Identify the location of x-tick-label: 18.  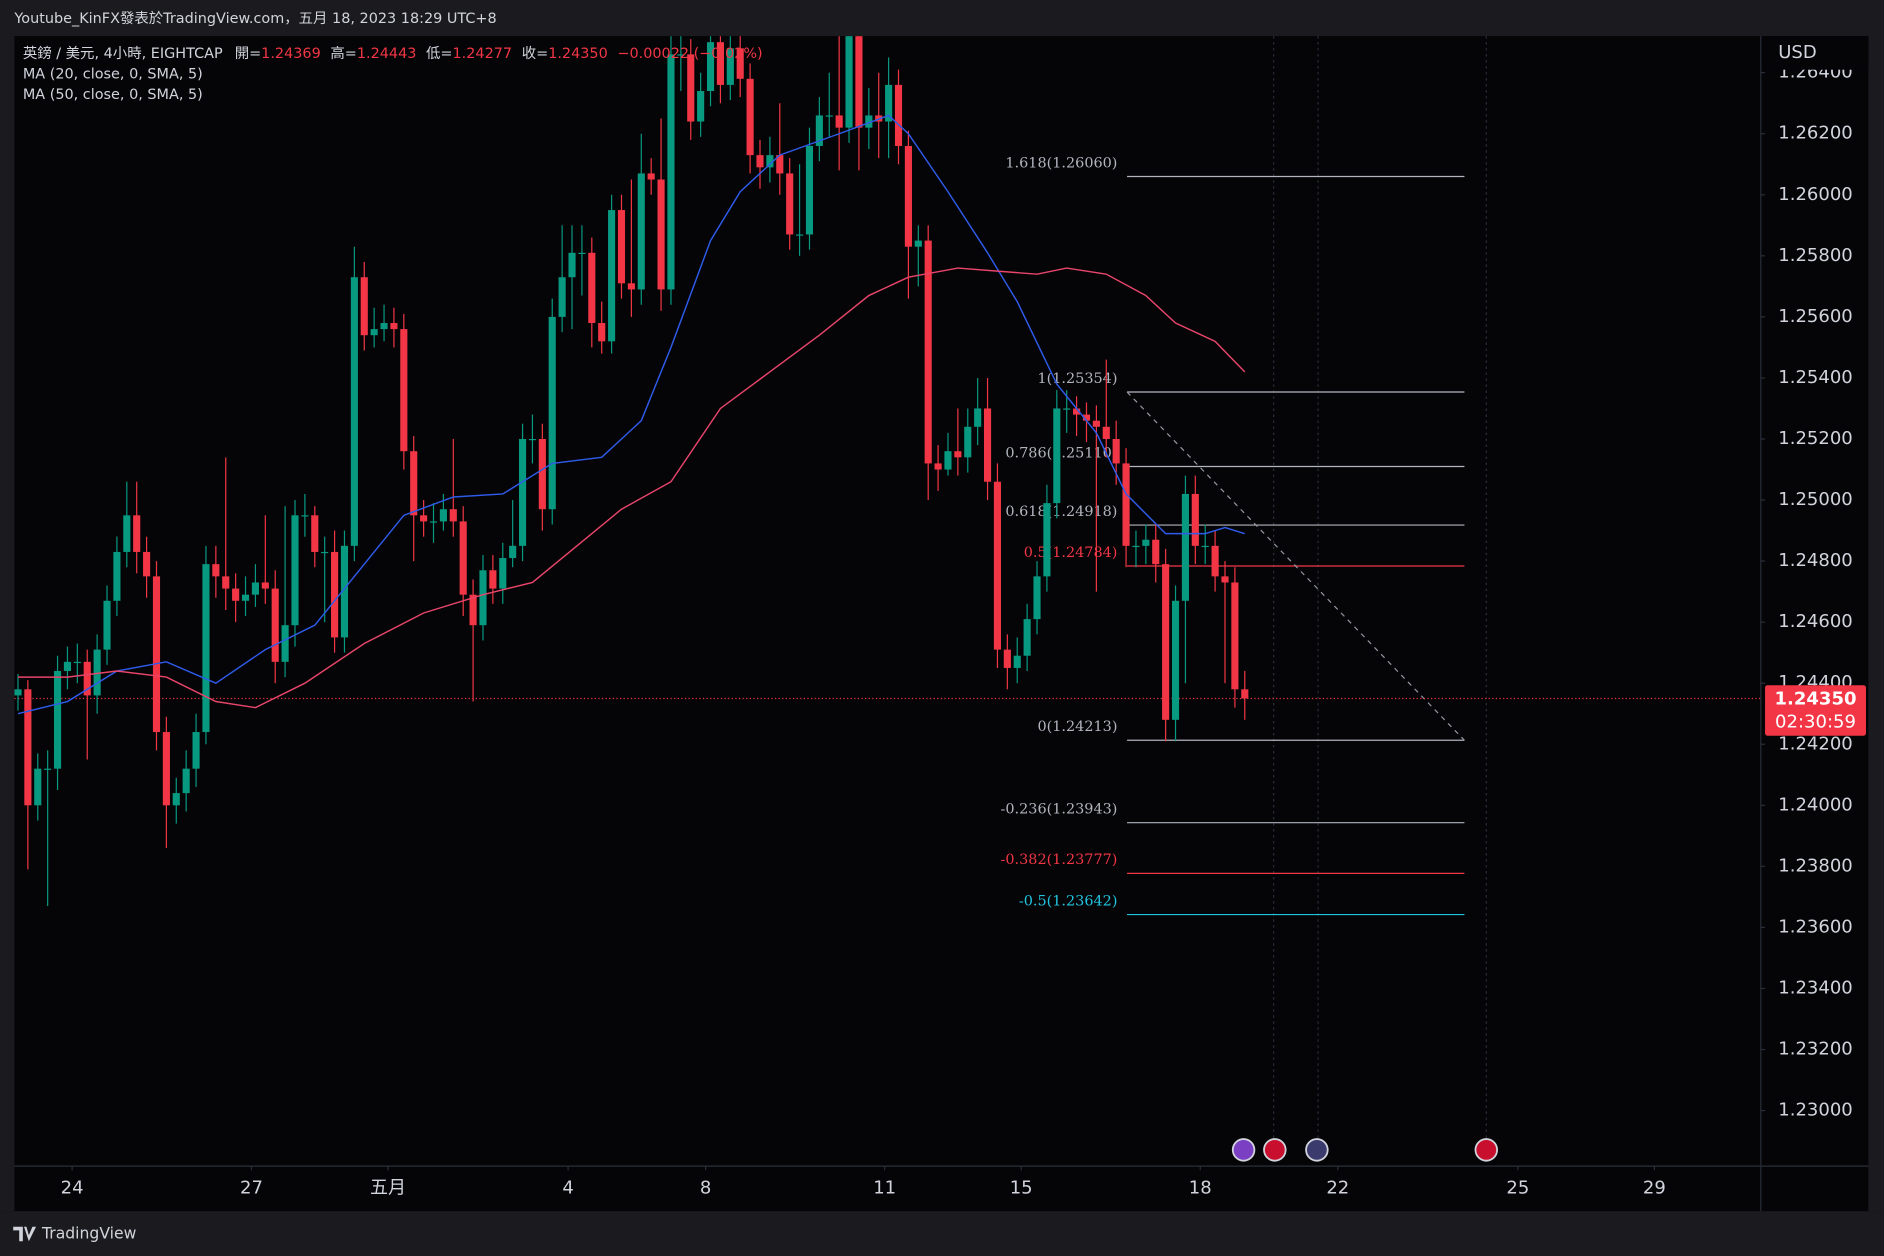
(1200, 1187).